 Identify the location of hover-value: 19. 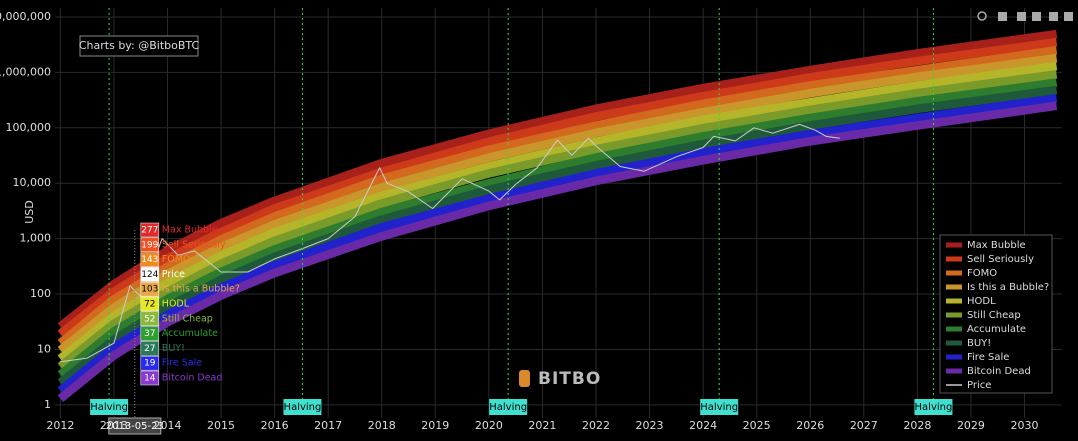
(150, 364).